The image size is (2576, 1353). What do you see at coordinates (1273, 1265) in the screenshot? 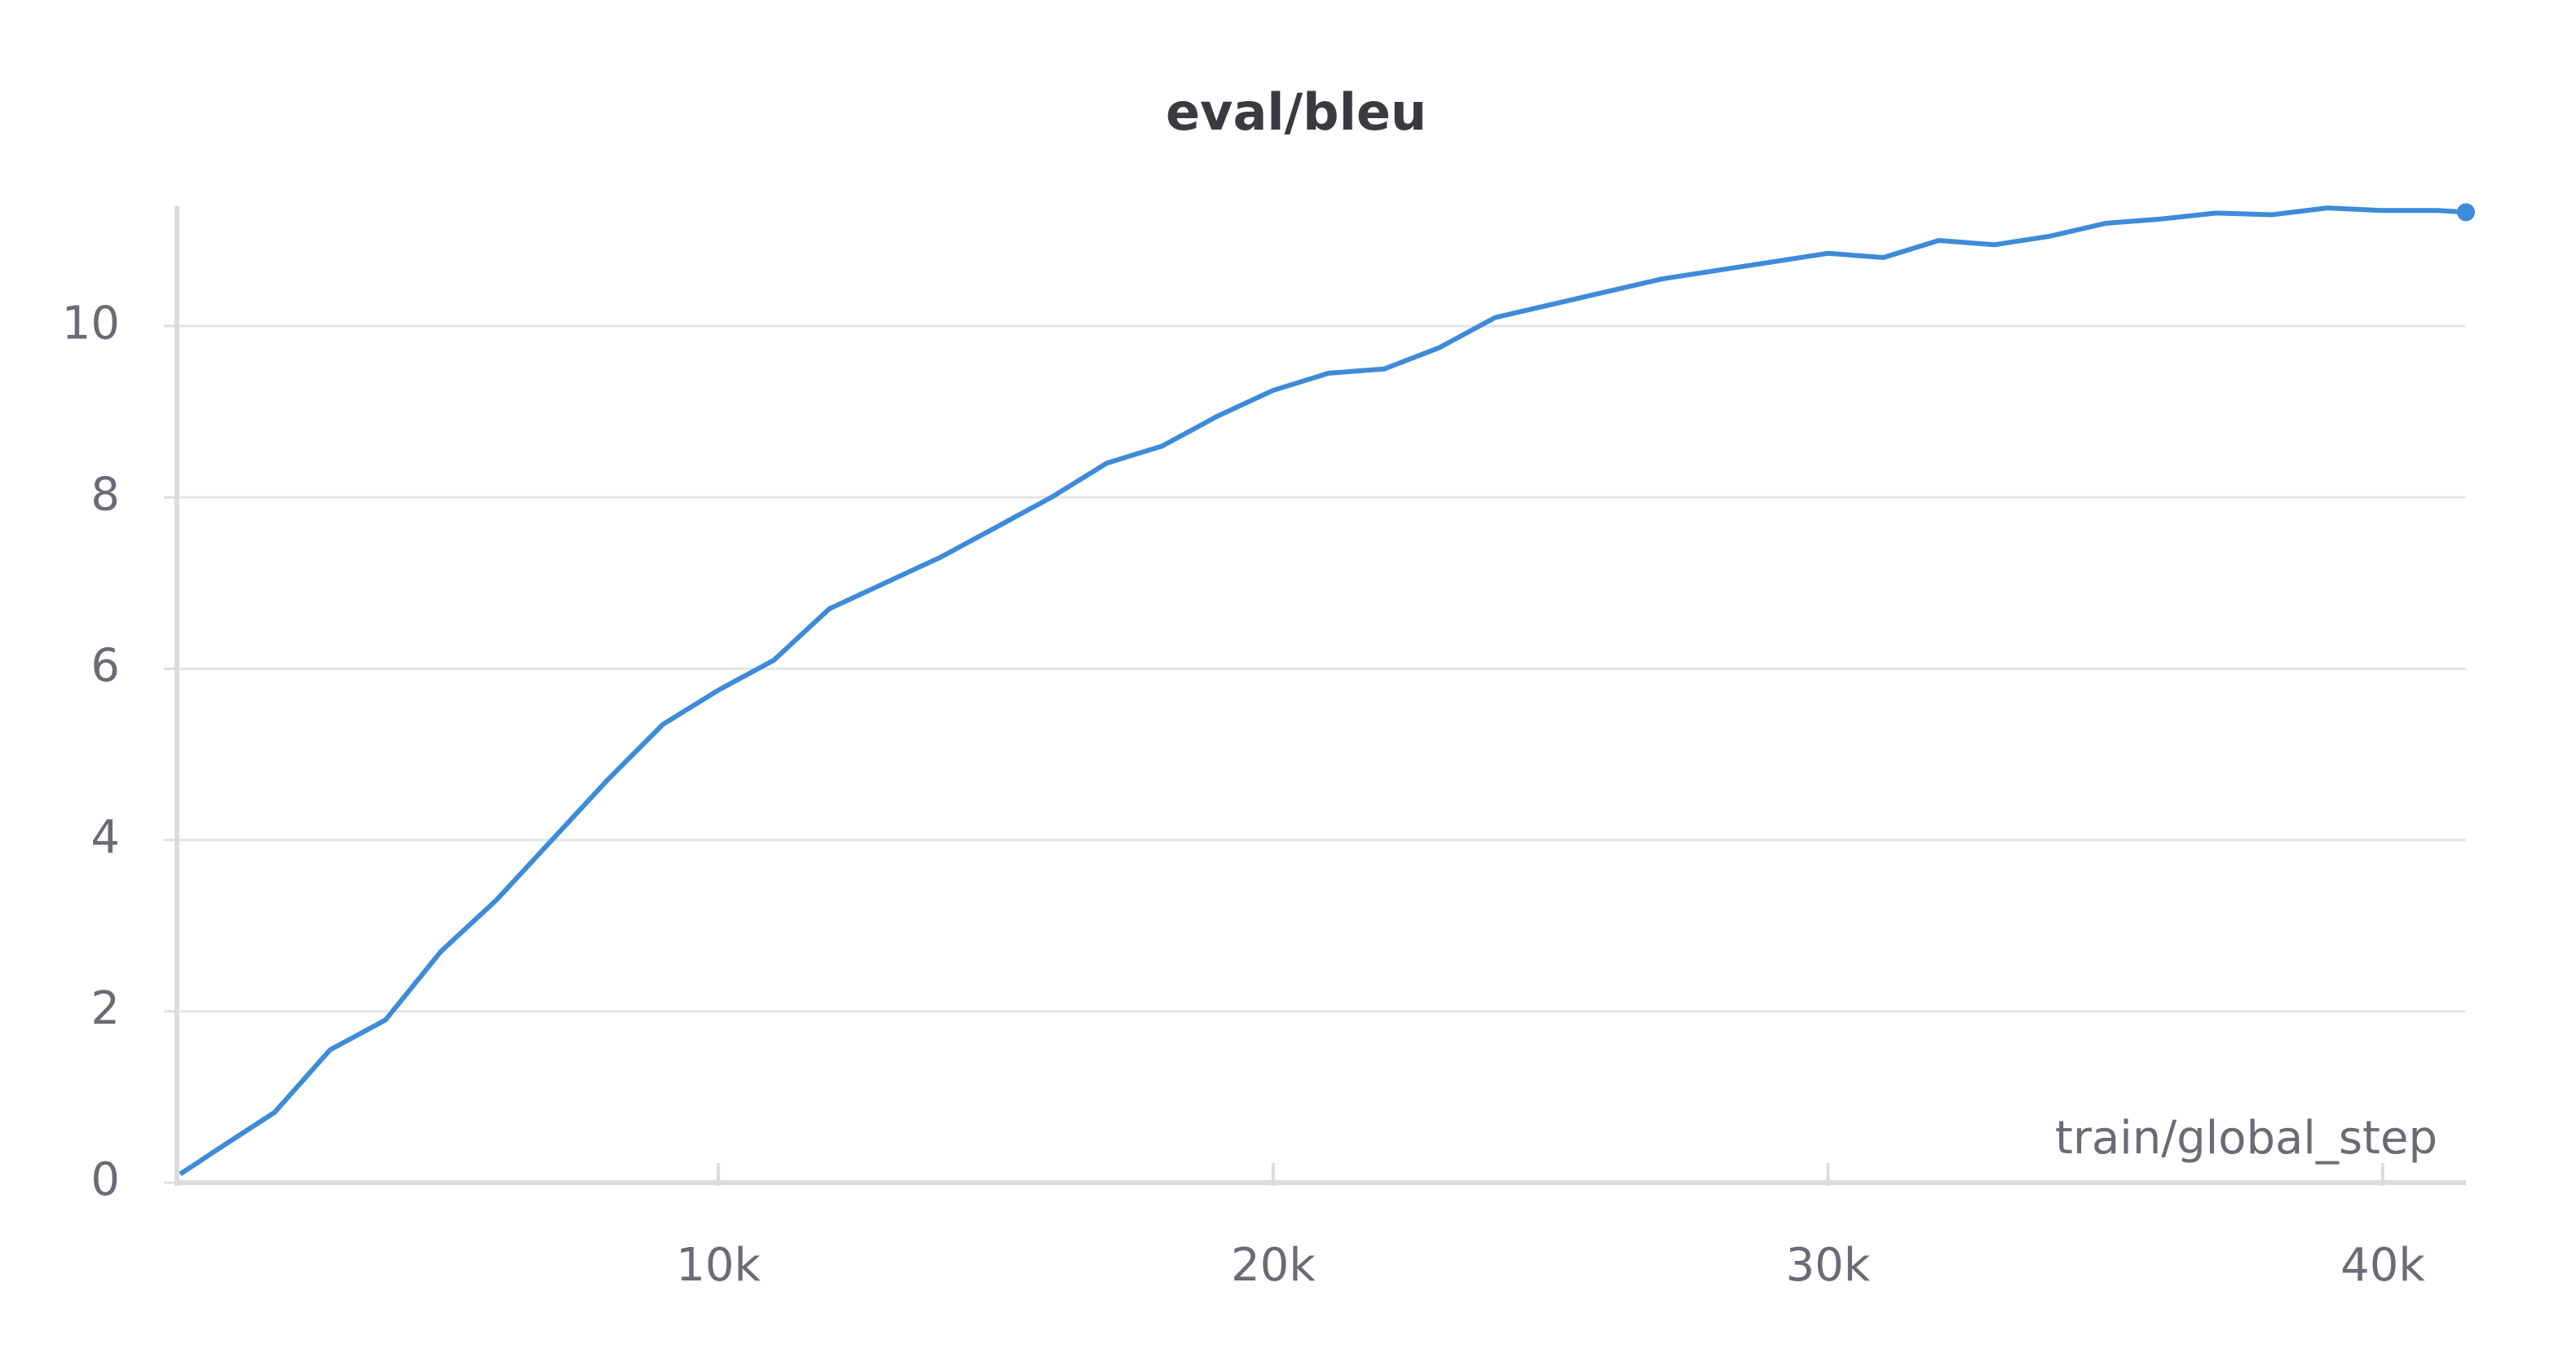
I see `x-tick-label: 20k` at bounding box center [1273, 1265].